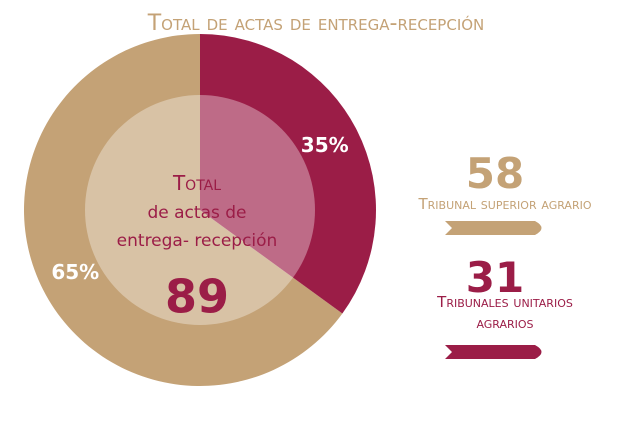 Image resolution: width=619 pixels, height=421 pixels. What do you see at coordinates (197, 241) in the screenshot?
I see `center-label: entrega- recepción` at bounding box center [197, 241].